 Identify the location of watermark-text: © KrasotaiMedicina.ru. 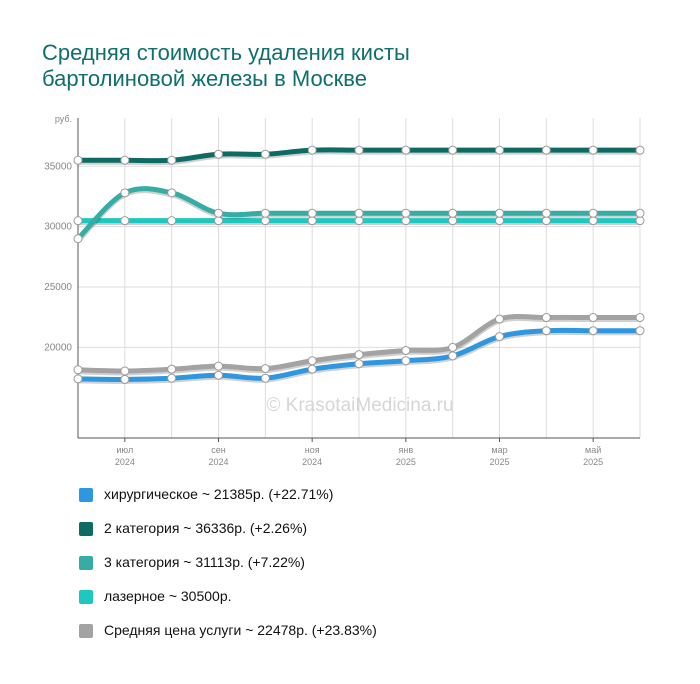
(359, 405).